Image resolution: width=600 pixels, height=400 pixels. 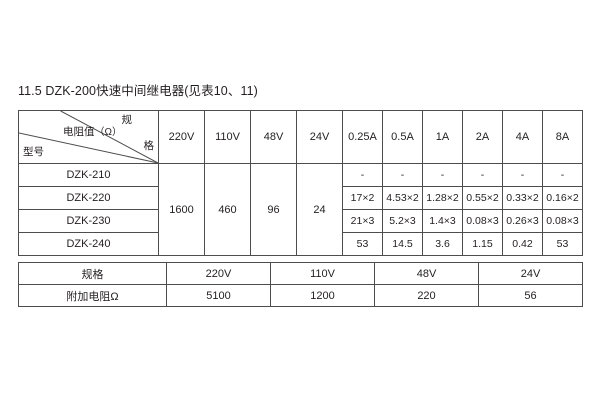 I want to click on sub-spec-110v: 110V, so click(x=322, y=273).